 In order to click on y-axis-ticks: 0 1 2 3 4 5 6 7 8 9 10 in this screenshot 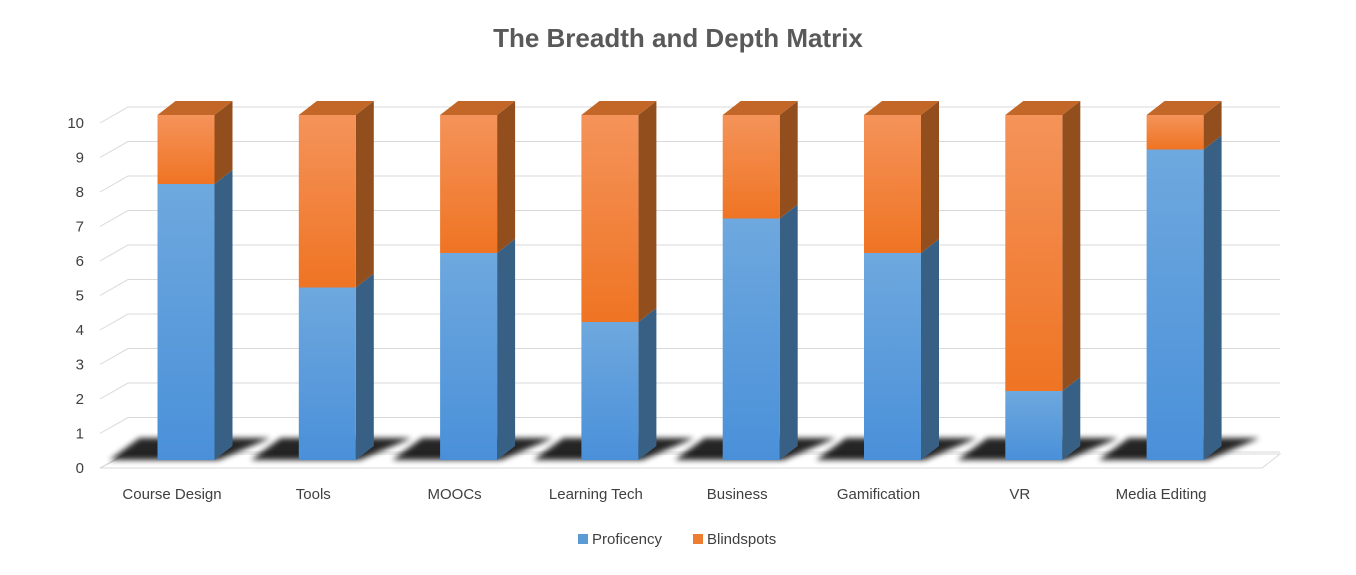, I will do `click(75, 296)`.